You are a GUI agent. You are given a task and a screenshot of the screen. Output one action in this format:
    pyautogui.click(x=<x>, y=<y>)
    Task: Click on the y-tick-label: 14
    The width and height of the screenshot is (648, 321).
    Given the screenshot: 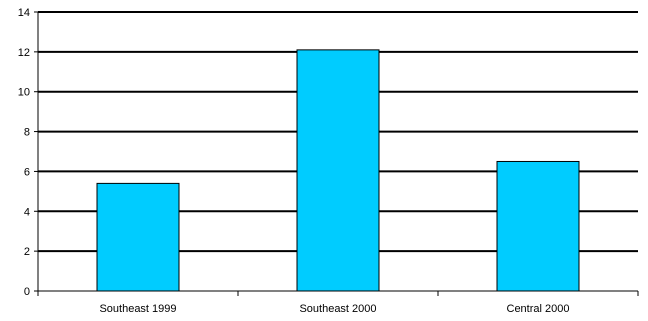 What is the action you would take?
    pyautogui.click(x=24, y=13)
    